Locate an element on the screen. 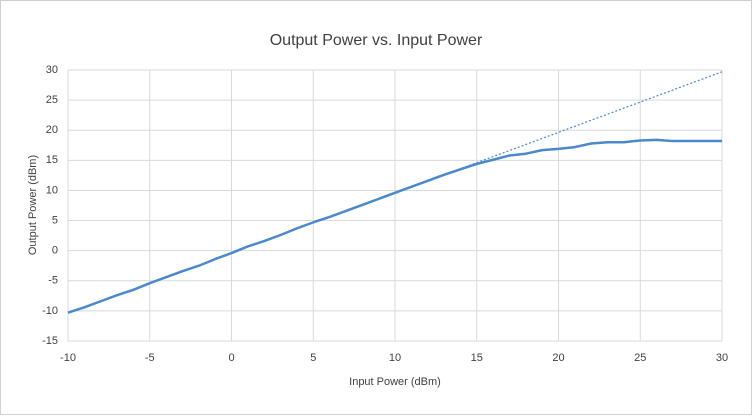 The width and height of the screenshot is (752, 420). y-axis-label: Output Power (dBm) is located at coordinates (33, 205).